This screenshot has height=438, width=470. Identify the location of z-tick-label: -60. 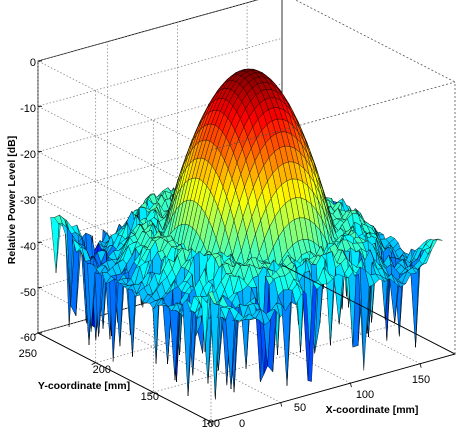
(28, 338).